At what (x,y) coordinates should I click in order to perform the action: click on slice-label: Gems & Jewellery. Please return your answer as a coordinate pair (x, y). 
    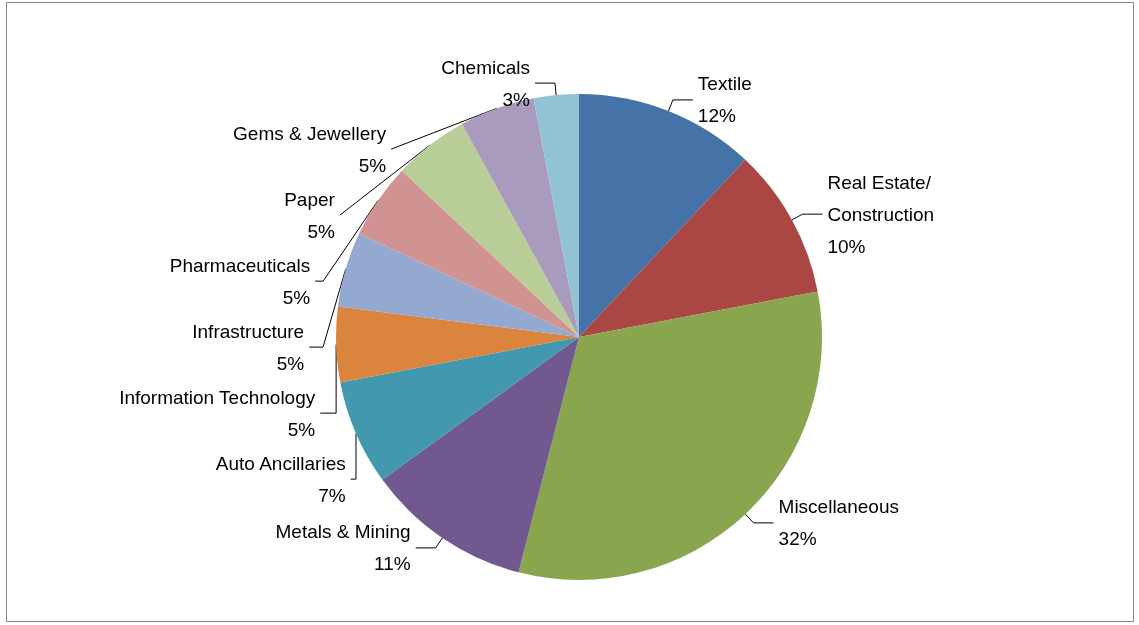
    Looking at the image, I should click on (310, 133).